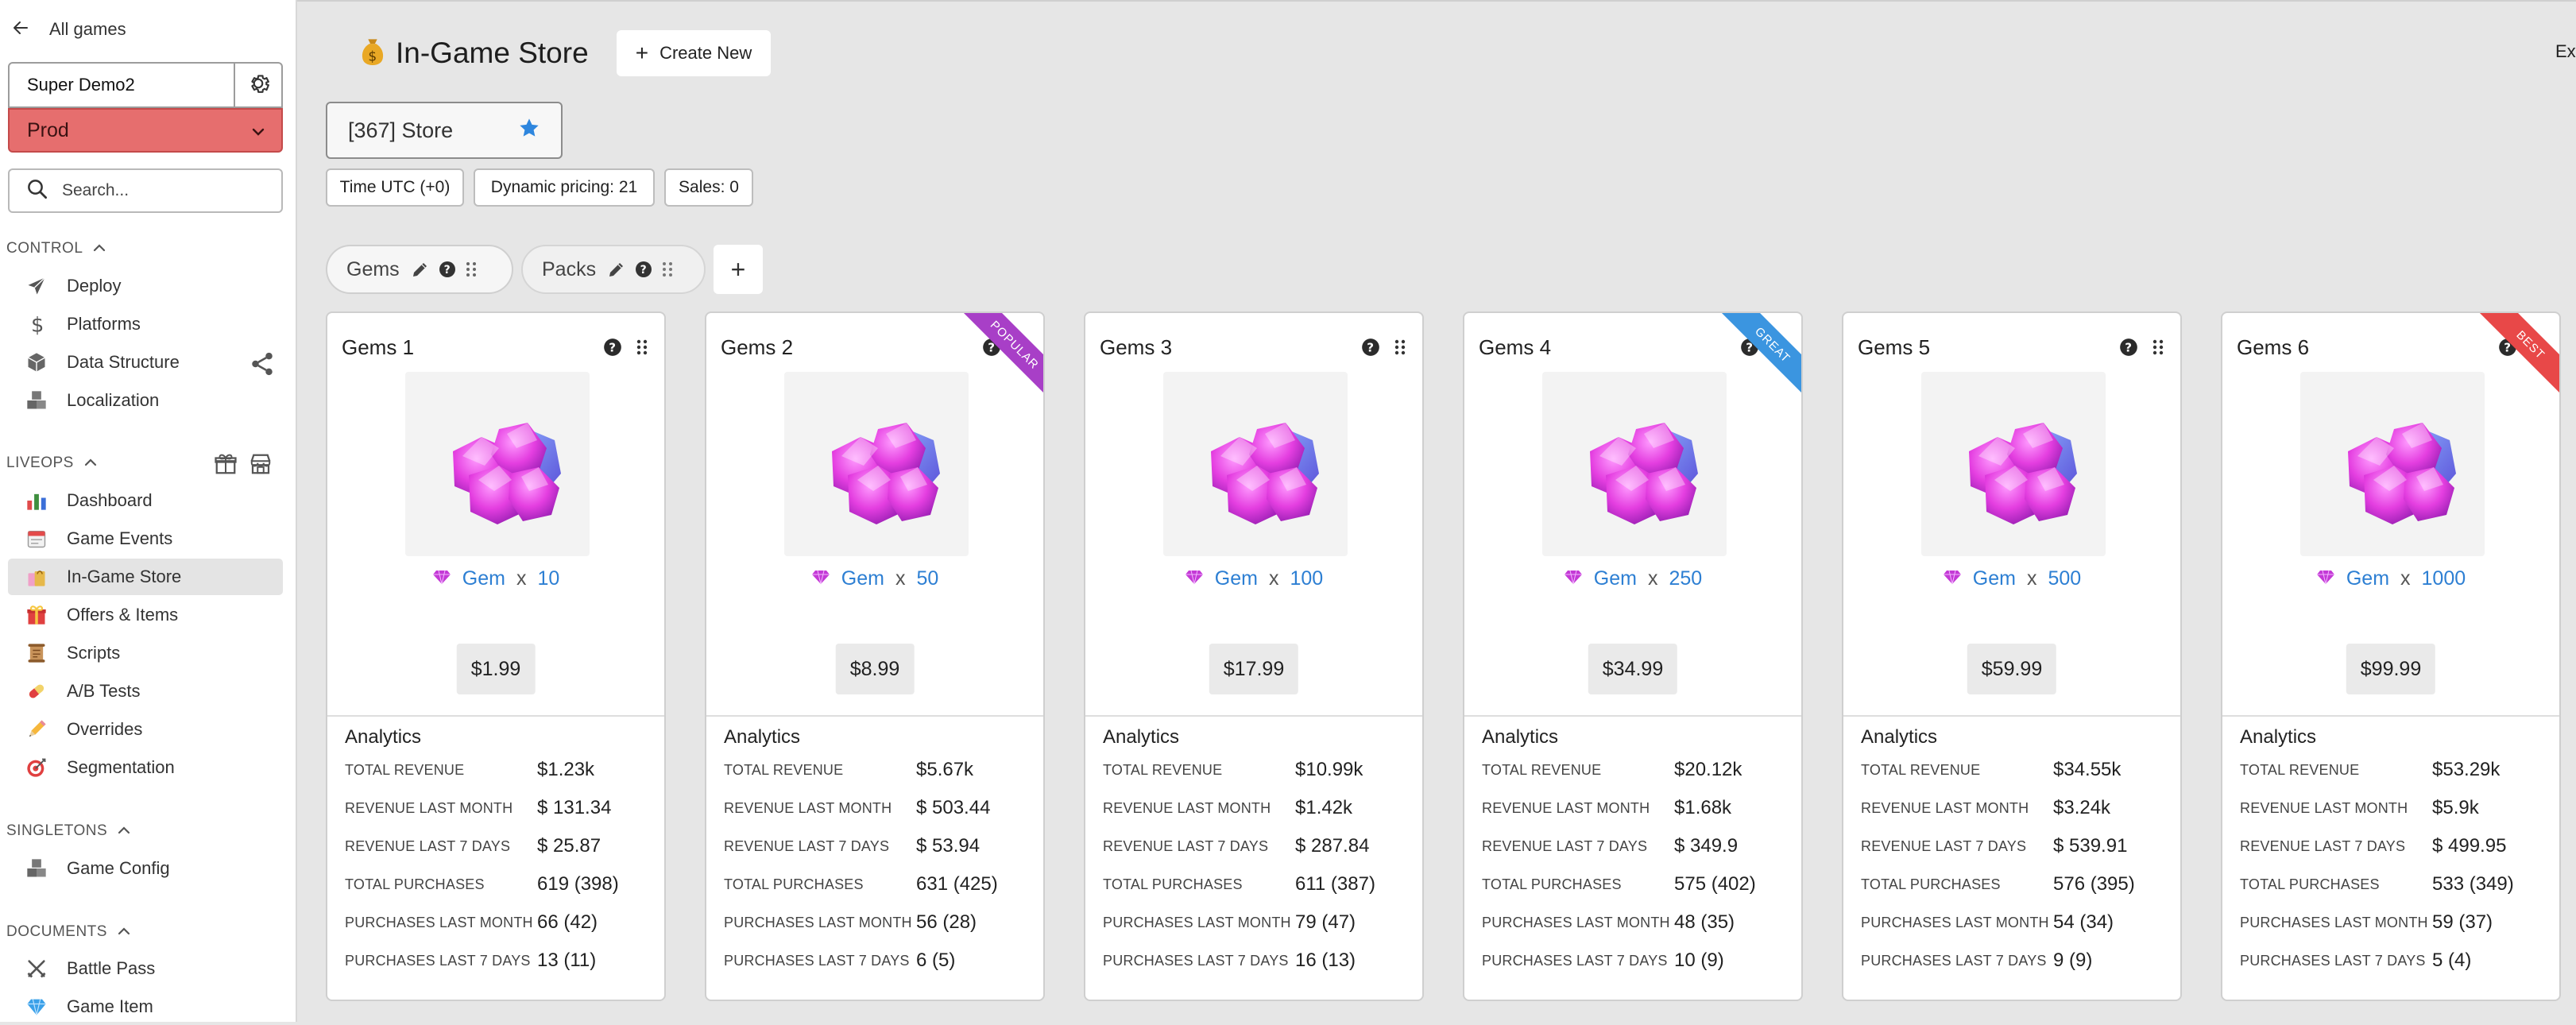  What do you see at coordinates (445, 130) in the screenshot?
I see `store-selector: [367] Store` at bounding box center [445, 130].